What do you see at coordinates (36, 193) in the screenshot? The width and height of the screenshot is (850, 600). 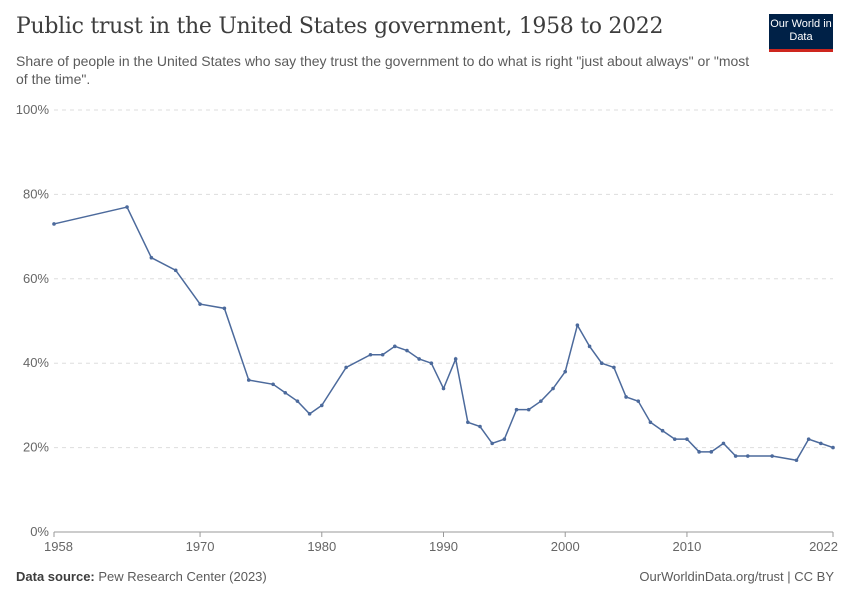 I see `y-tick-label: 80%` at bounding box center [36, 193].